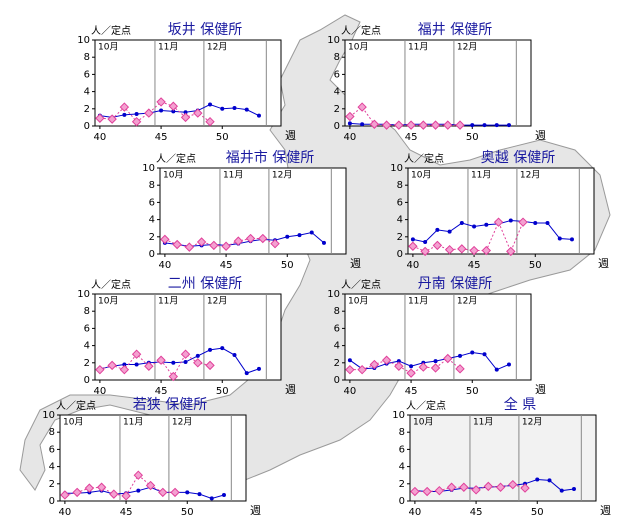  Describe the element at coordinates (355, 263) in the screenshot. I see `x-axis-label: 週` at that location.